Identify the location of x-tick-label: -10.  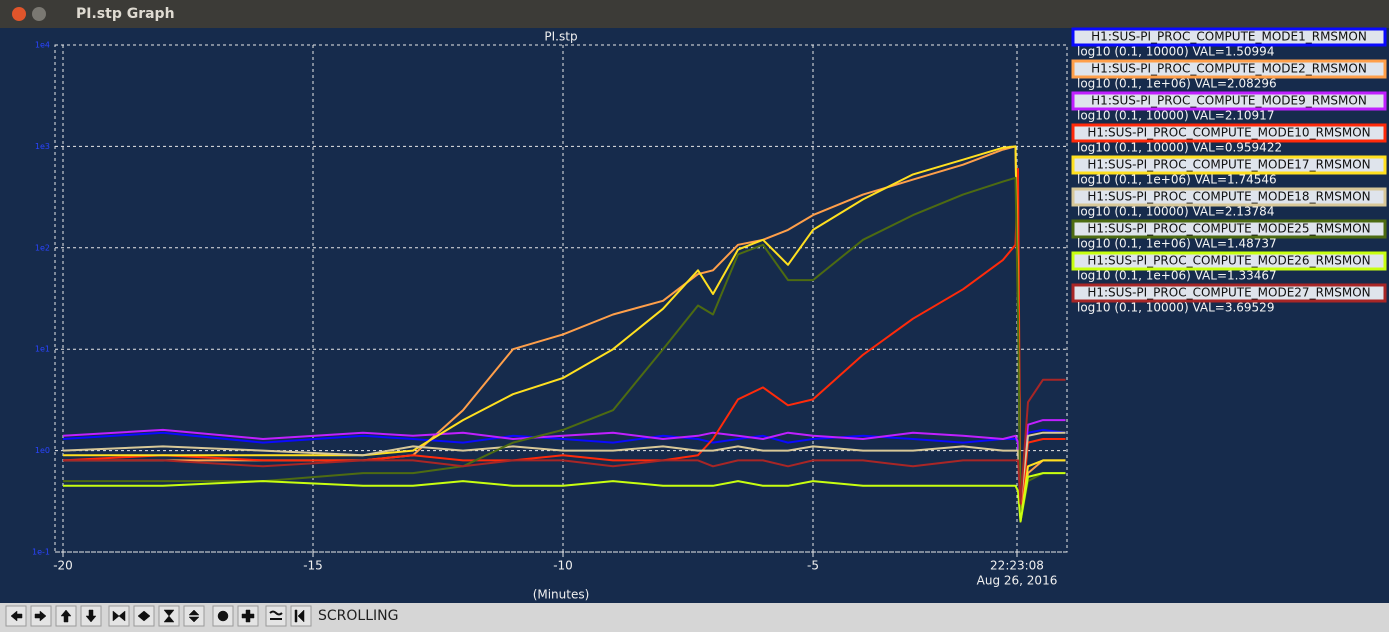
(563, 566).